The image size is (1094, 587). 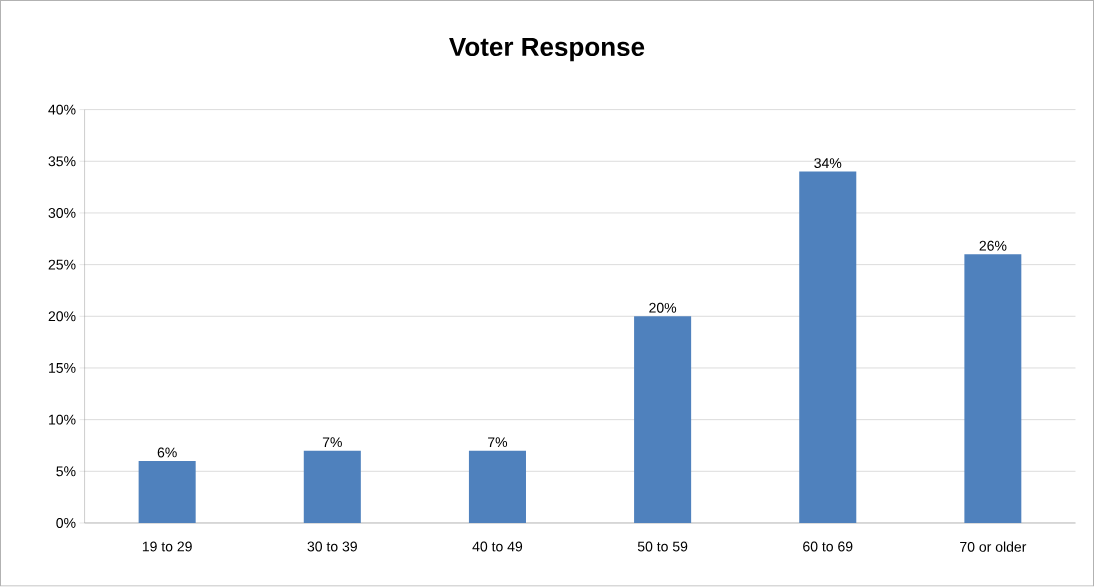 I want to click on y-tick-label: 25%, so click(x=62, y=264).